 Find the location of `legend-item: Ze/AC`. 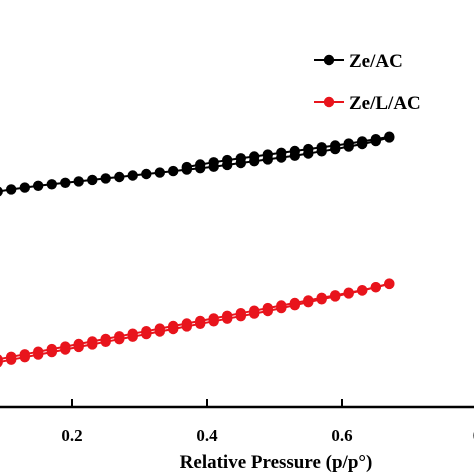

legend-item: Ze/AC is located at coordinates (358, 61).